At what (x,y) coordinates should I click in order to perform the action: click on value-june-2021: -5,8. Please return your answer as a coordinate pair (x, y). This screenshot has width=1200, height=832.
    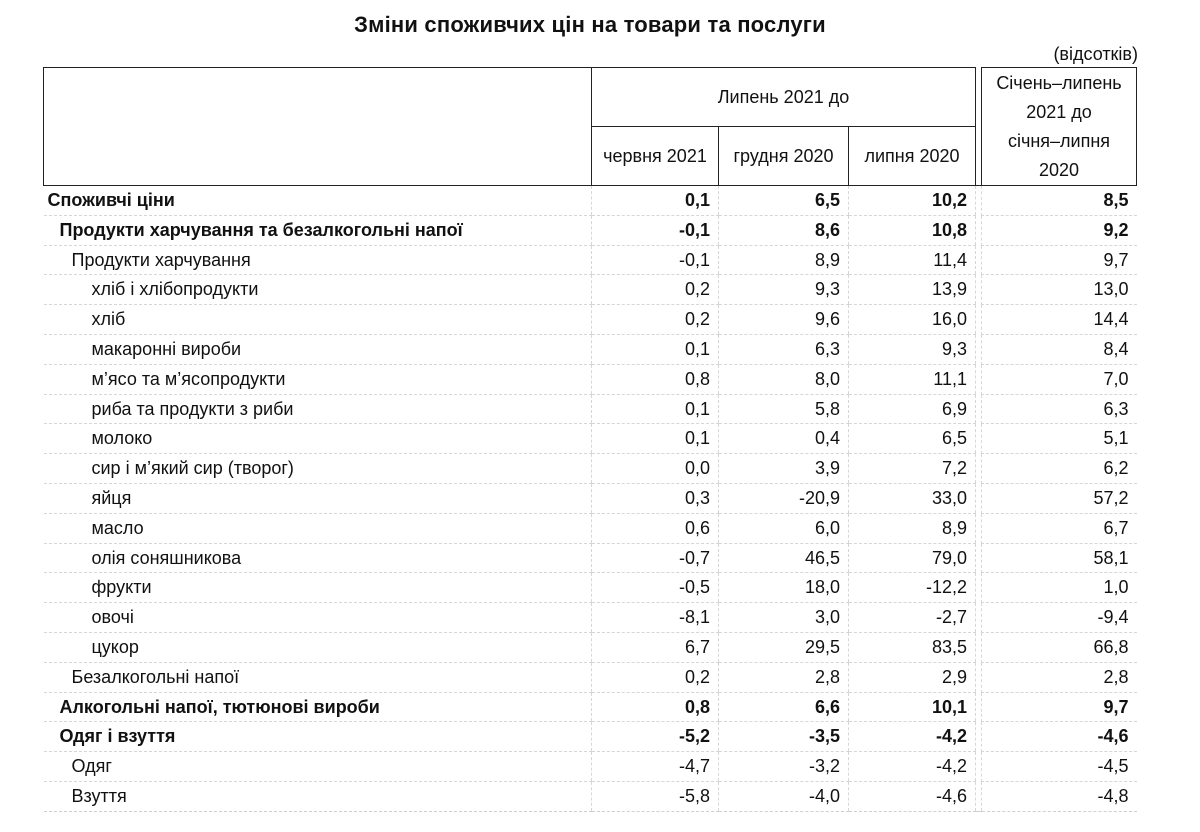
    Looking at the image, I should click on (655, 796).